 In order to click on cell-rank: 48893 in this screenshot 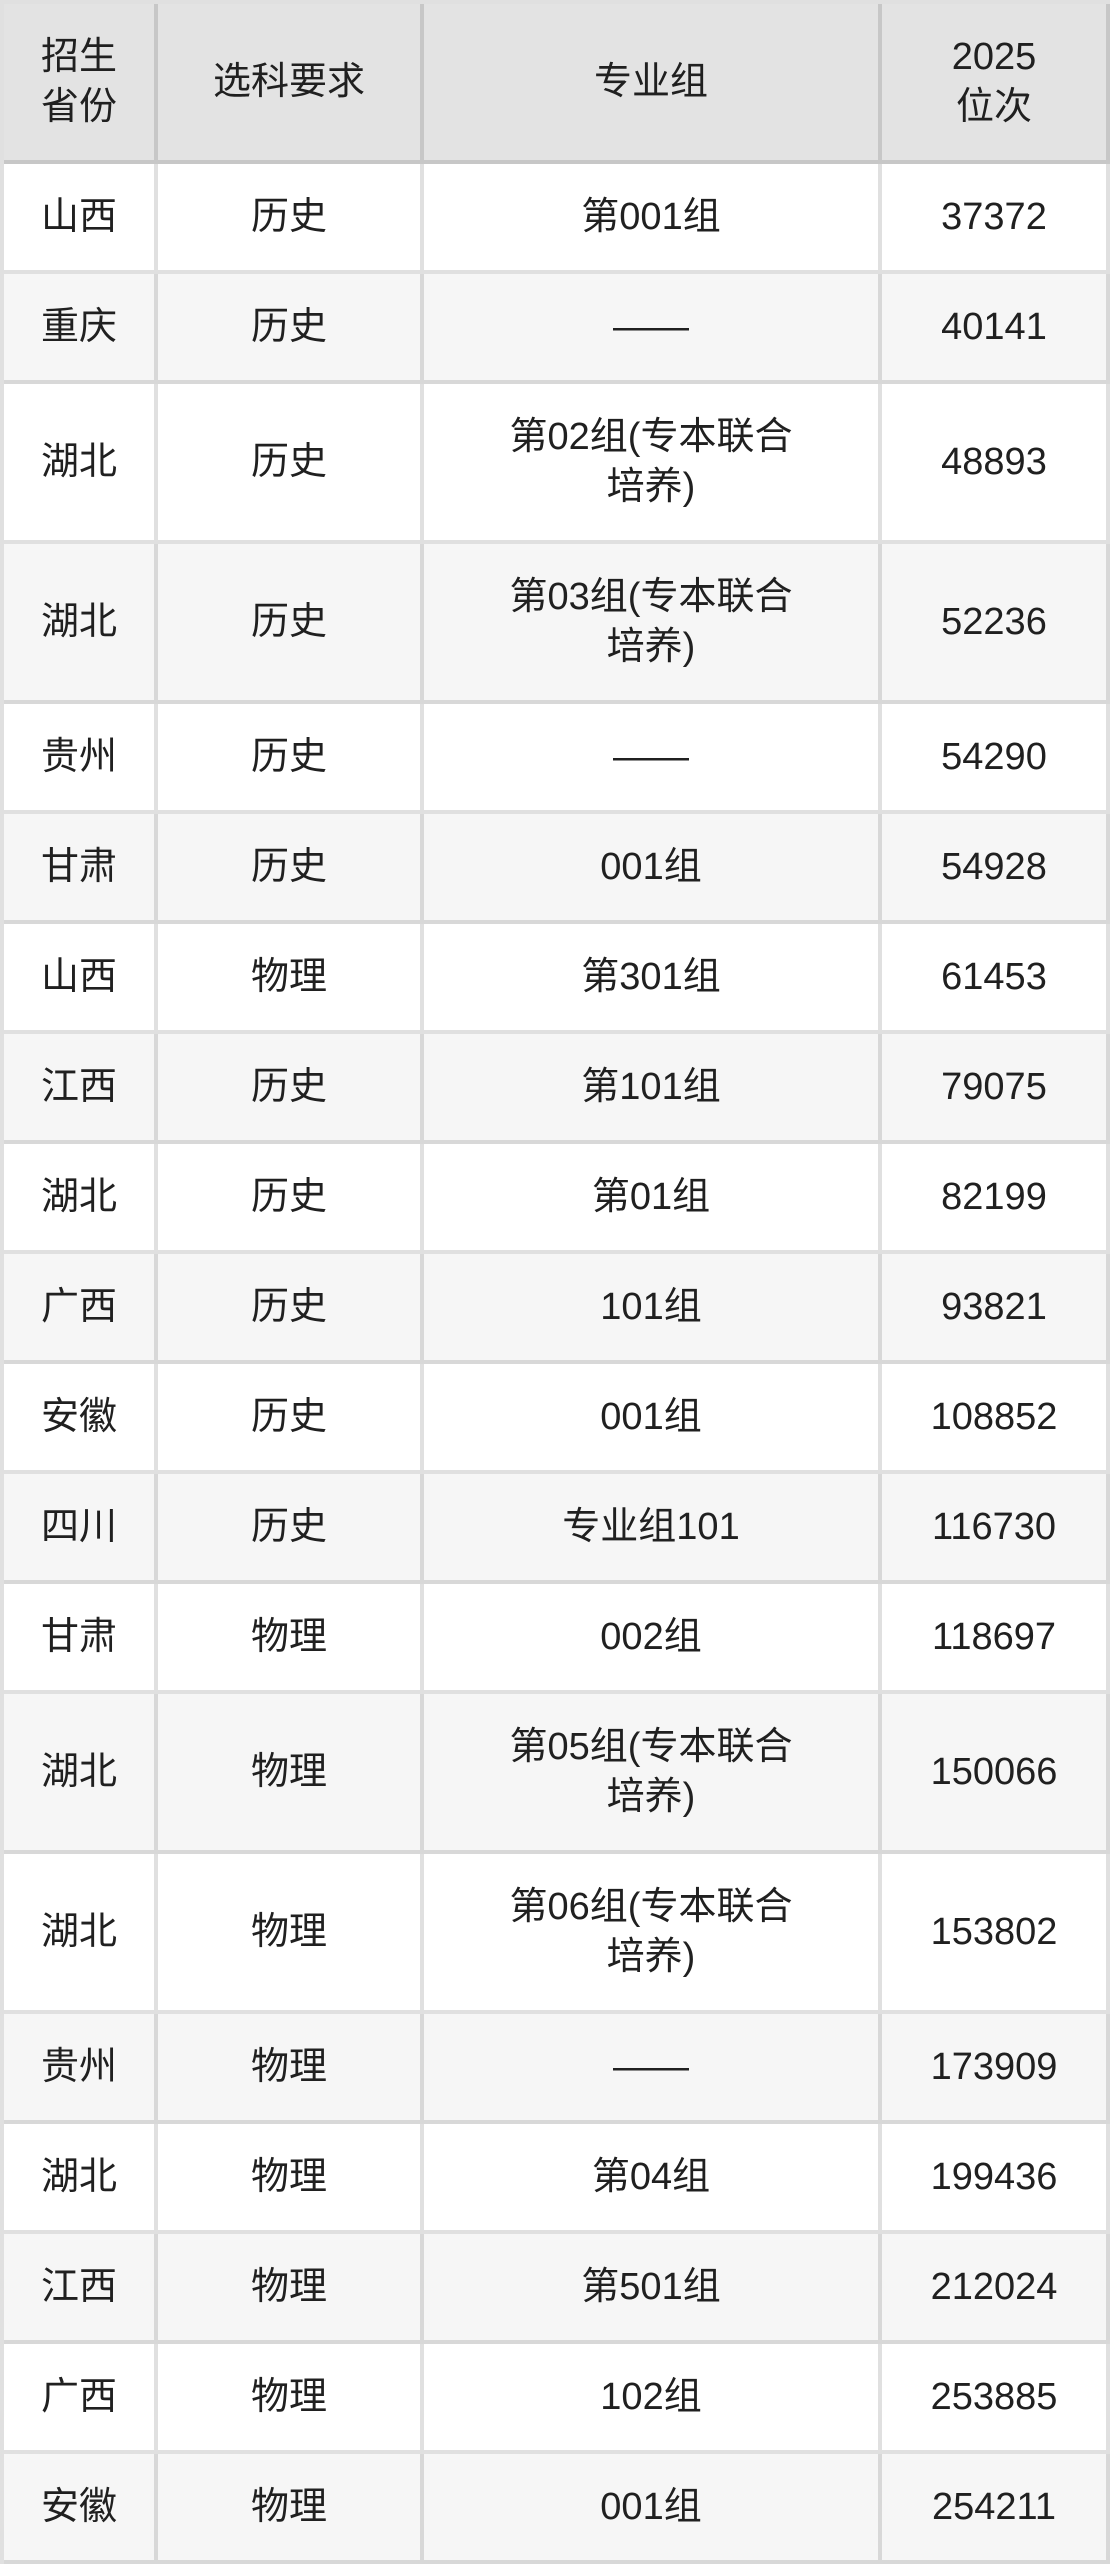, I will do `click(996, 464)`.